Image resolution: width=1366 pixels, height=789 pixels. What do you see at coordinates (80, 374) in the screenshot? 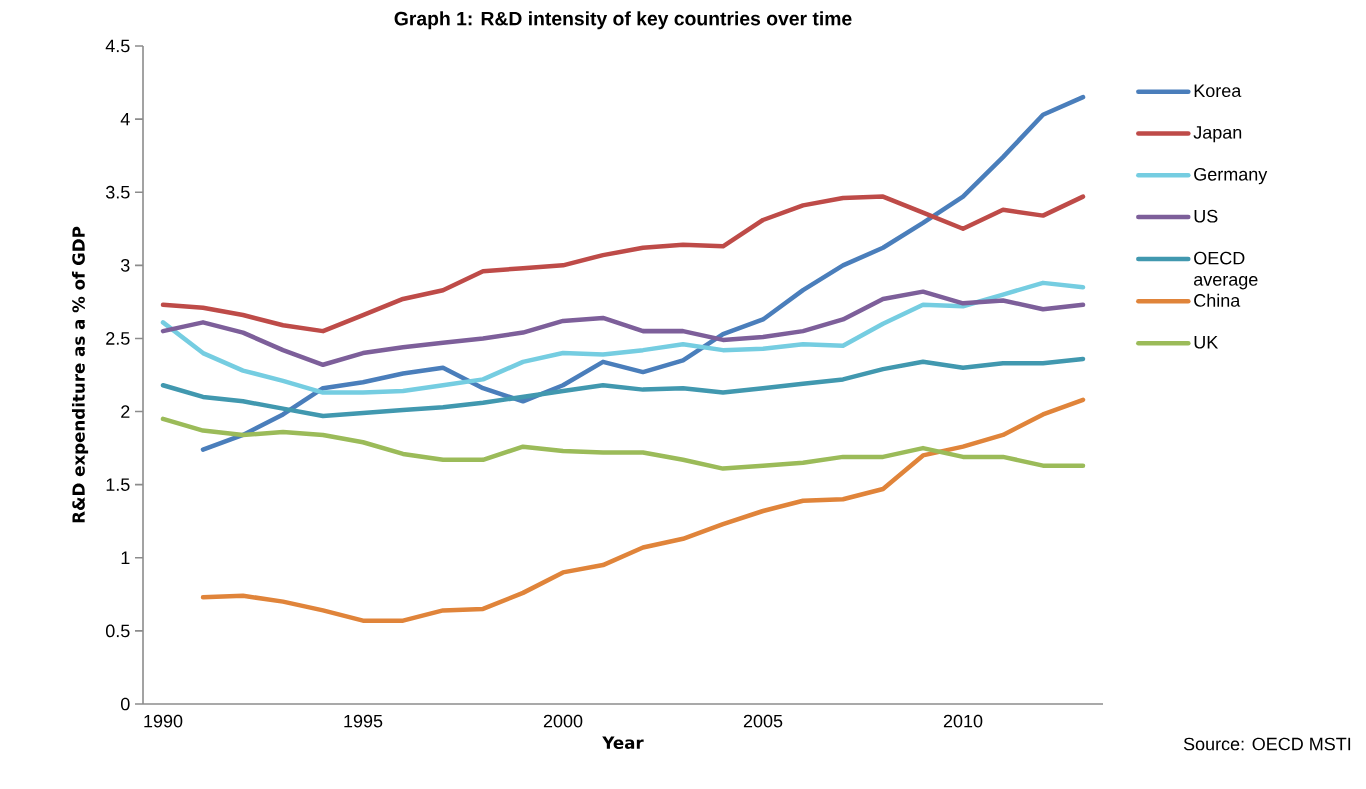
I see `y-axis-title: R&D expenditure as a % of GDP` at bounding box center [80, 374].